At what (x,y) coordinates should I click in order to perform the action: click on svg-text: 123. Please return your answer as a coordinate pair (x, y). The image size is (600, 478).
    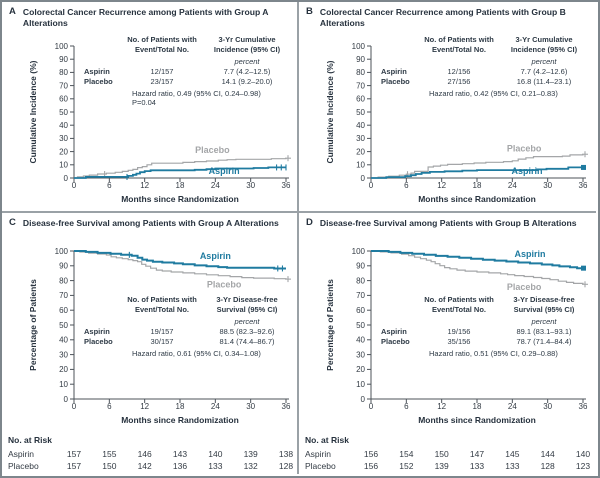
    Looking at the image, I should click on (583, 466).